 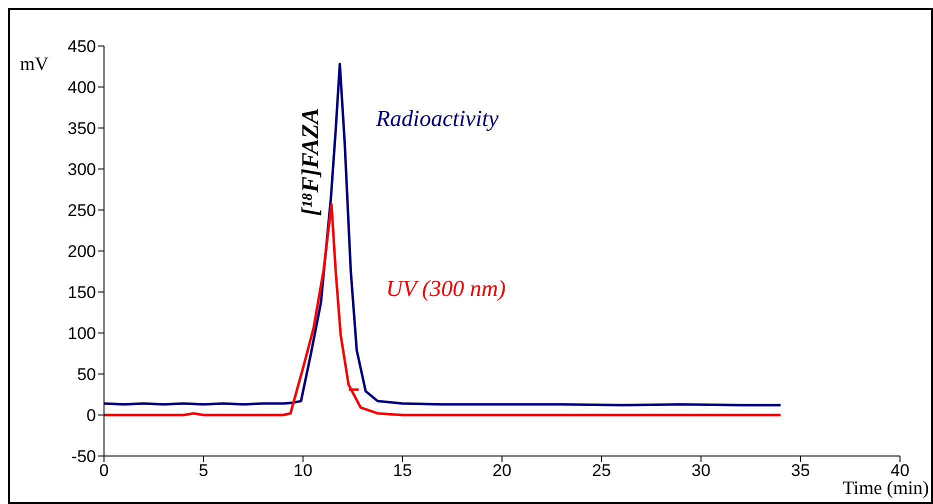 I want to click on y-tick-label: 350, so click(x=82, y=128).